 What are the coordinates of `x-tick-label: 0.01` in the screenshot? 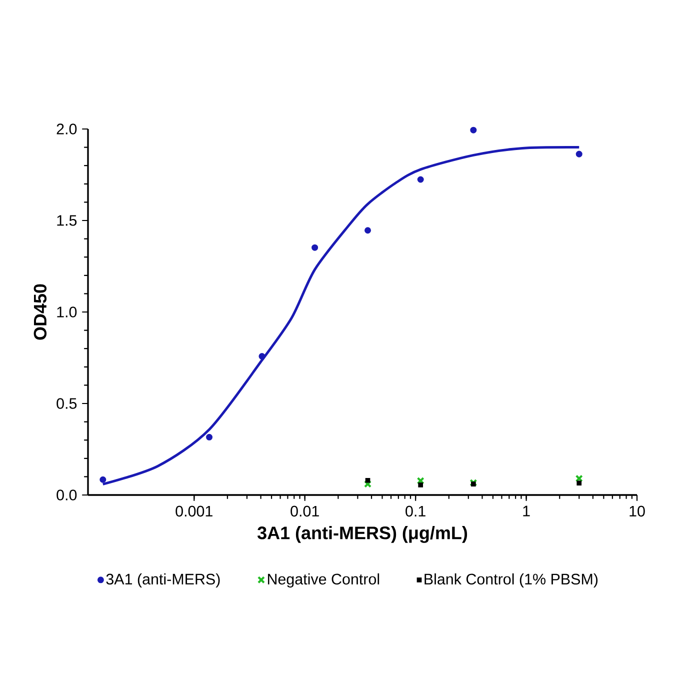 It's located at (304, 511).